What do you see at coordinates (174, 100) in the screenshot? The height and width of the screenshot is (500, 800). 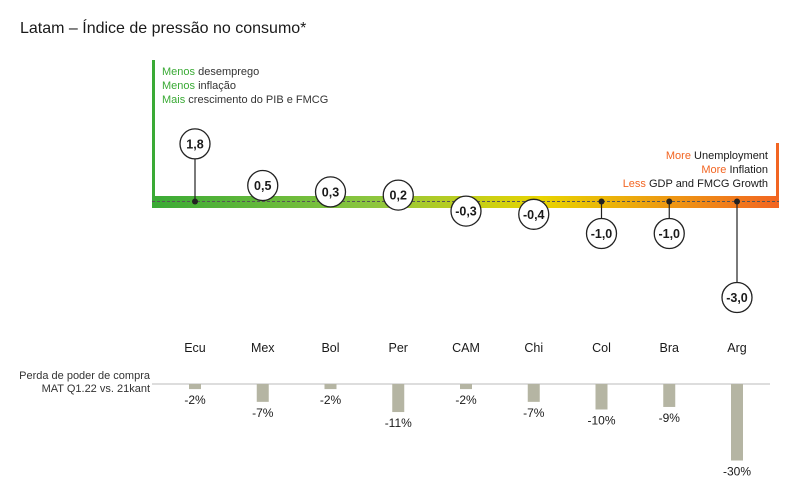 I see `legend-left-line-3-hl: Mais` at bounding box center [174, 100].